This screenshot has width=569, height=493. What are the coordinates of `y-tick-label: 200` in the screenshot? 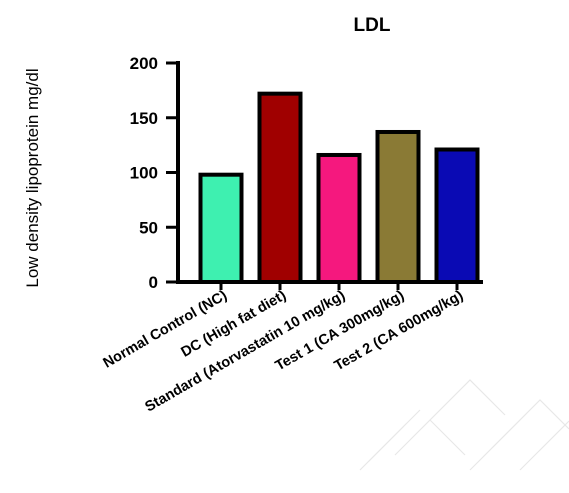 It's located at (144, 63).